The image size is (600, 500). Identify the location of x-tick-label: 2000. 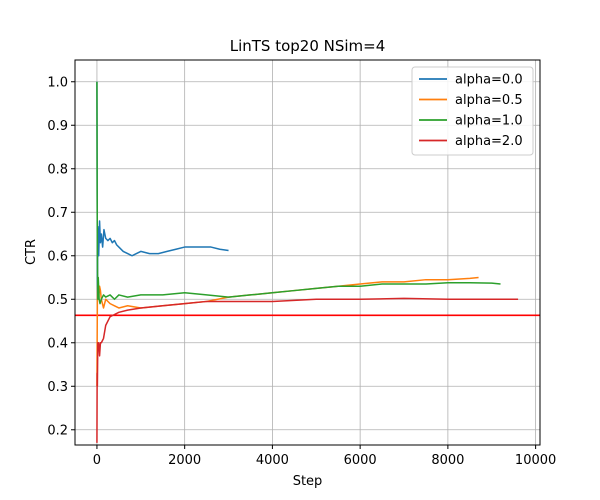
(184, 460).